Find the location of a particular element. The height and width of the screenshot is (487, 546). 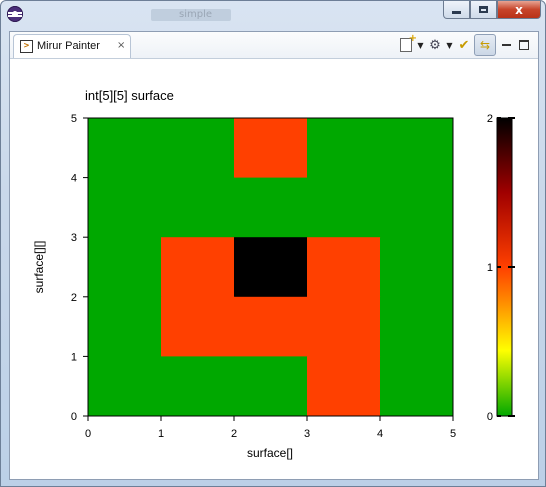

y-axis-ticks: 0 1 2 3 4 5 is located at coordinates (79, 268).